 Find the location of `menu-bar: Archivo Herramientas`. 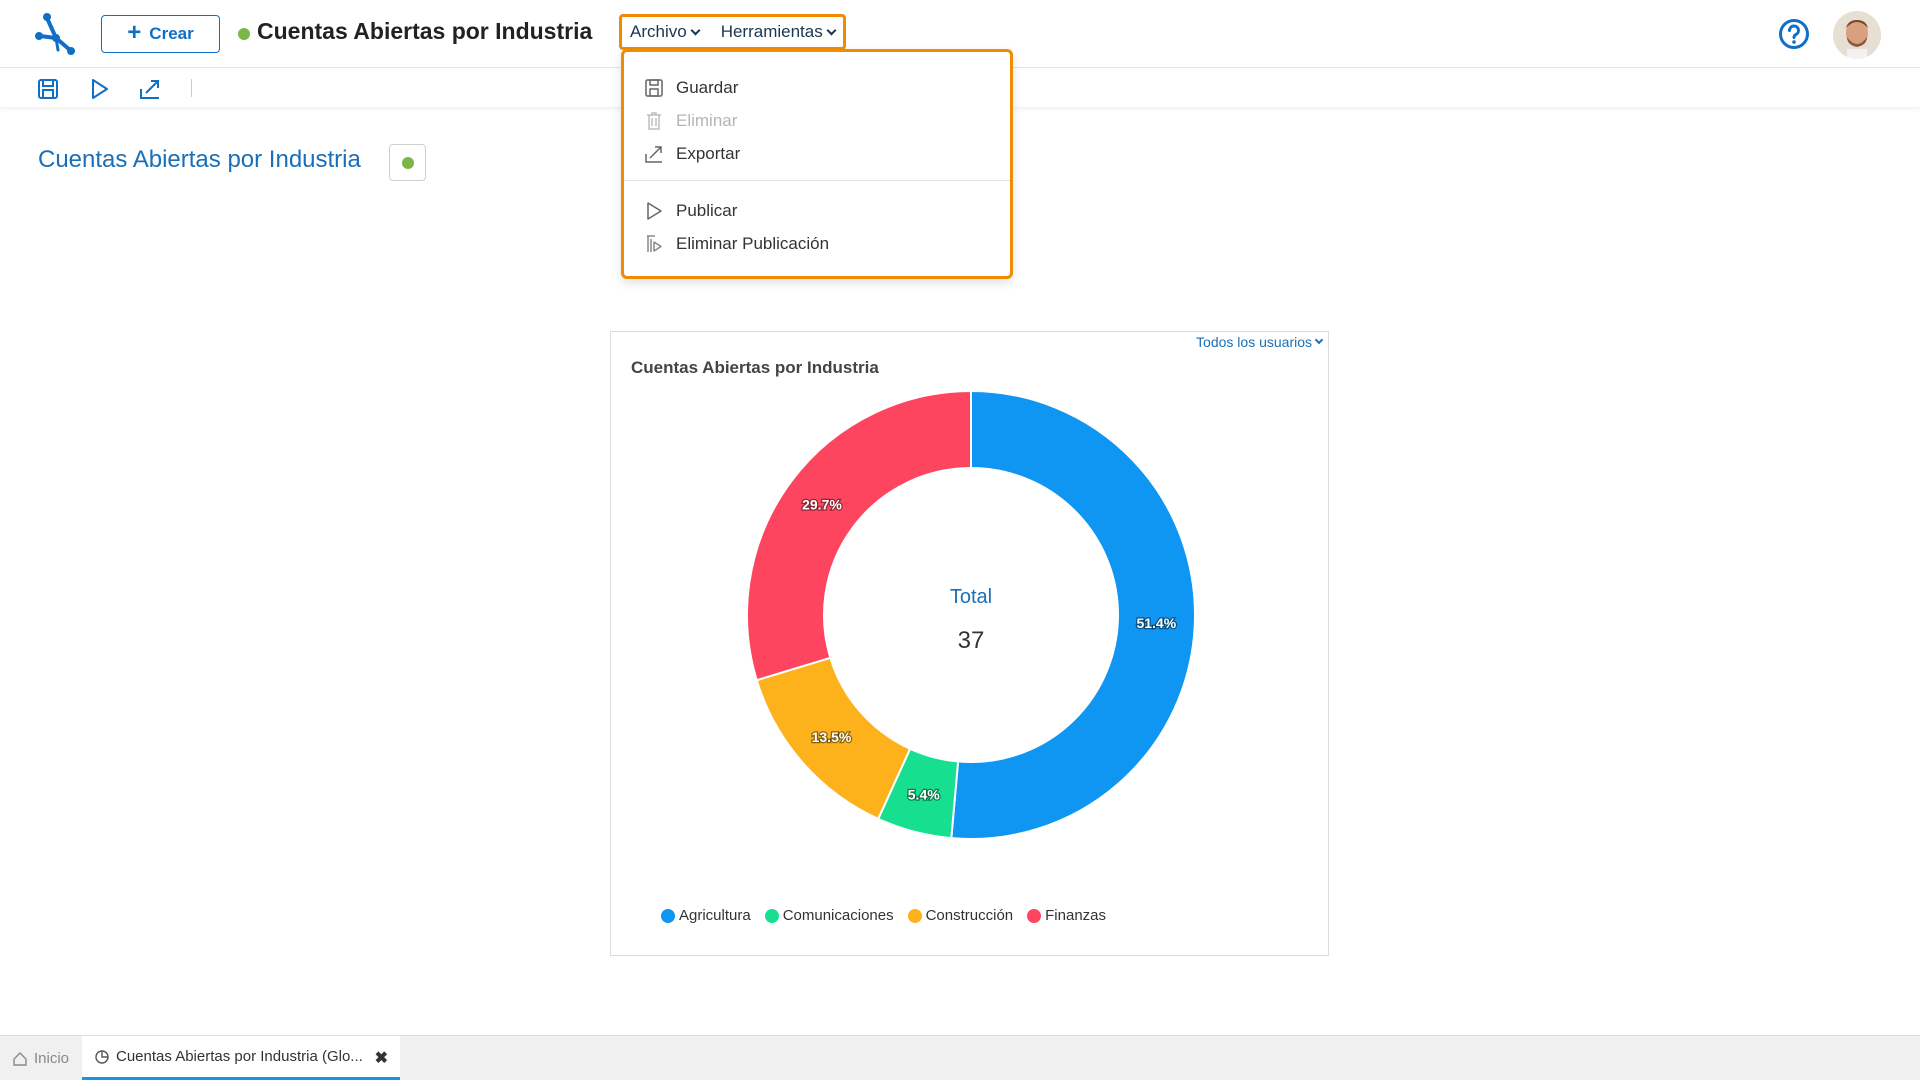

menu-bar: Archivo Herramientas is located at coordinates (732, 32).